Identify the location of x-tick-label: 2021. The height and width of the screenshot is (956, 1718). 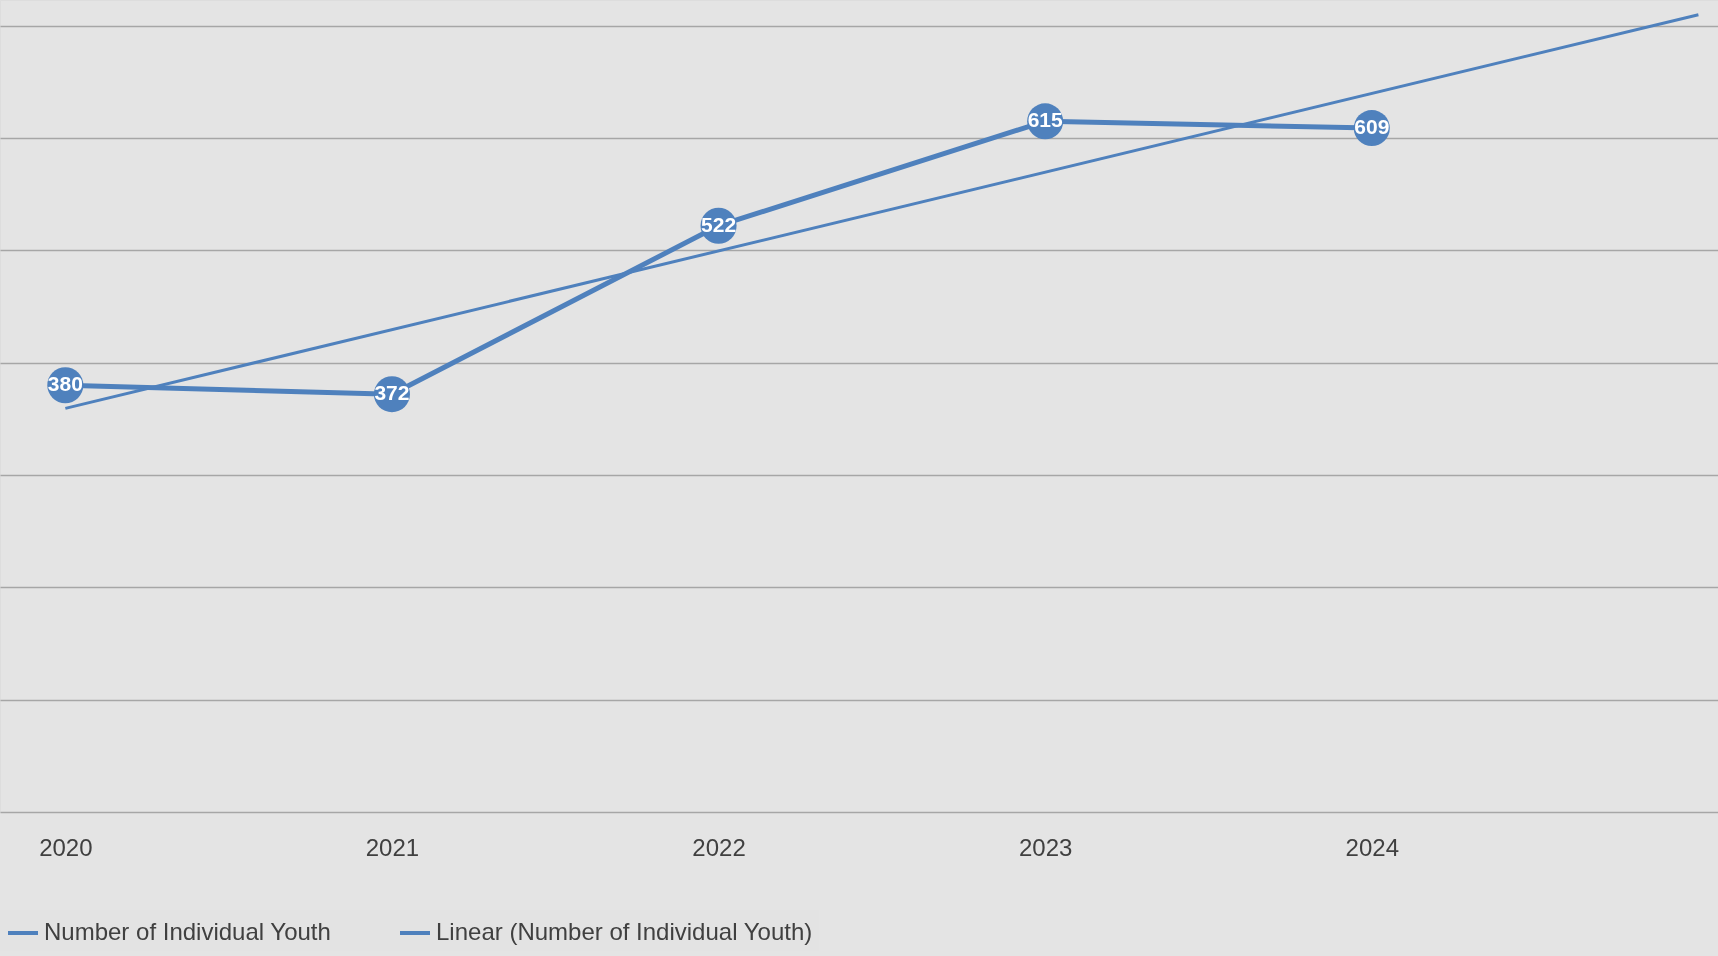
(392, 847).